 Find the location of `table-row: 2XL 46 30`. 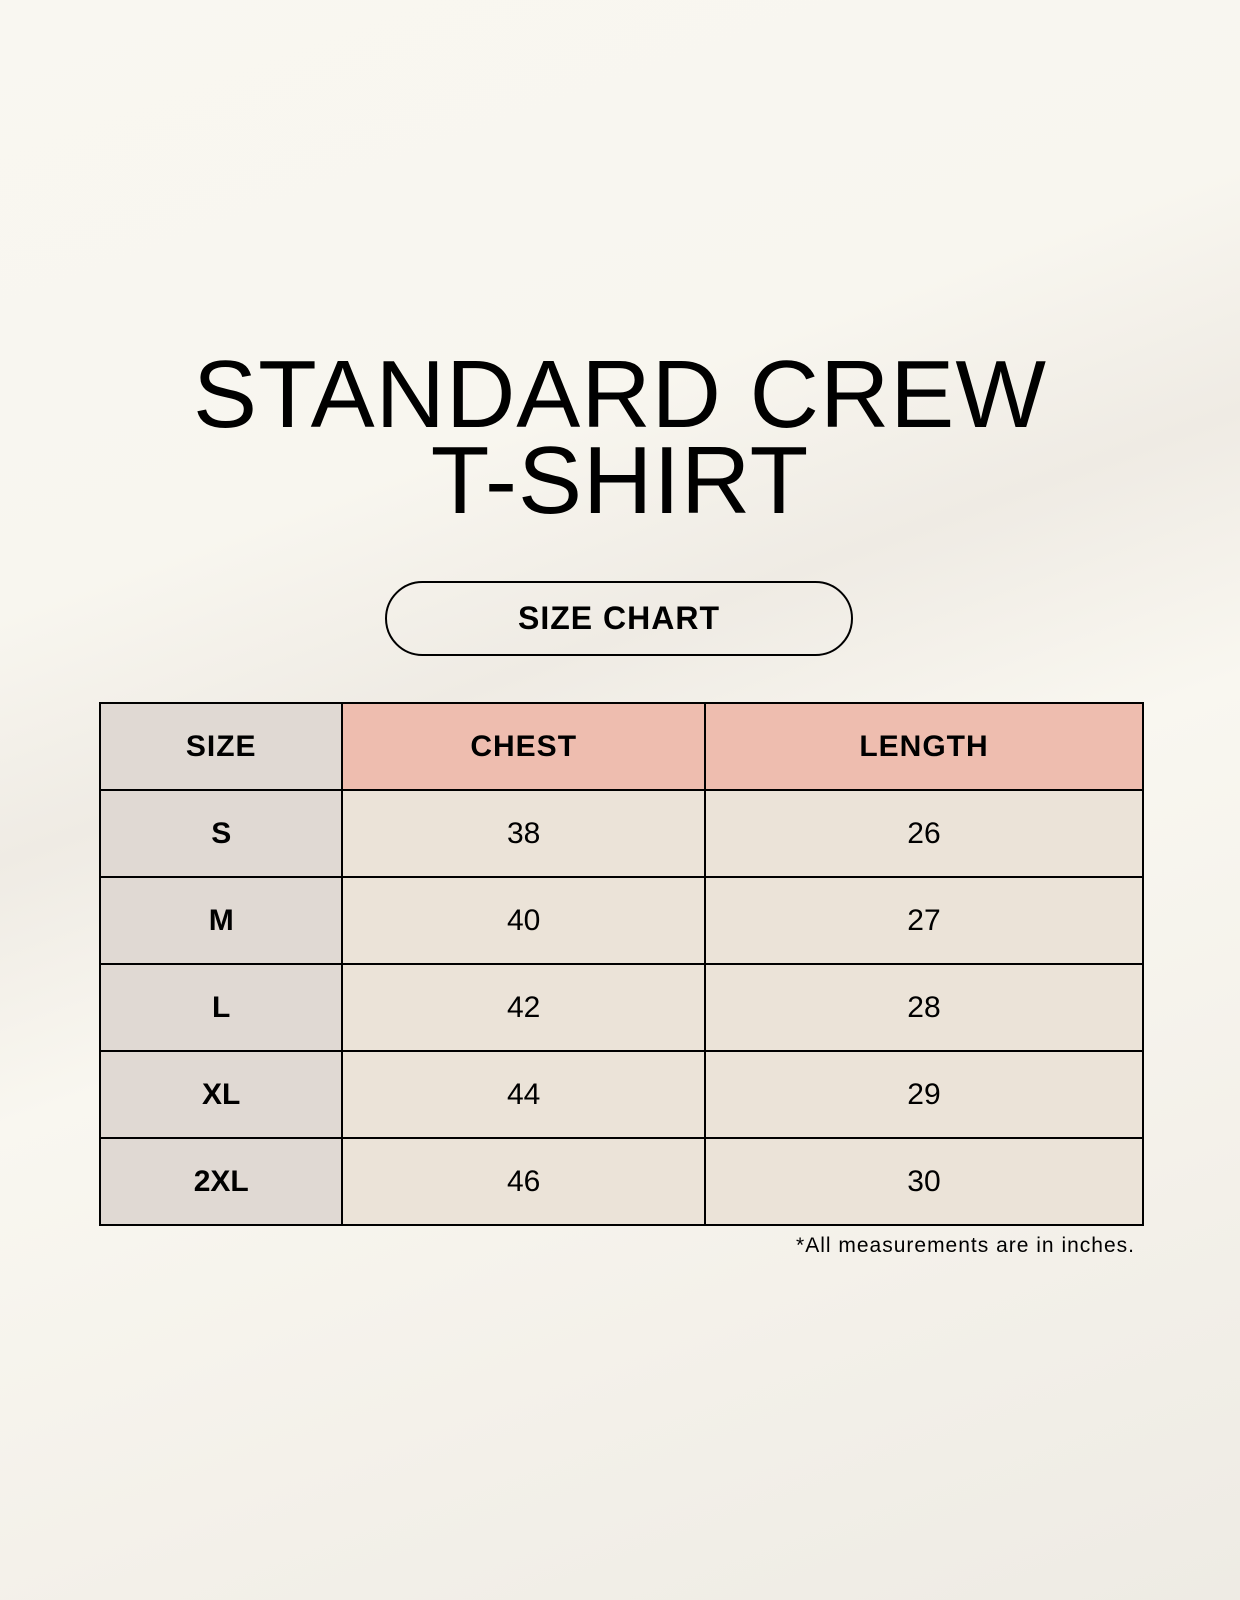

table-row: 2XL 46 30 is located at coordinates (621, 1181).